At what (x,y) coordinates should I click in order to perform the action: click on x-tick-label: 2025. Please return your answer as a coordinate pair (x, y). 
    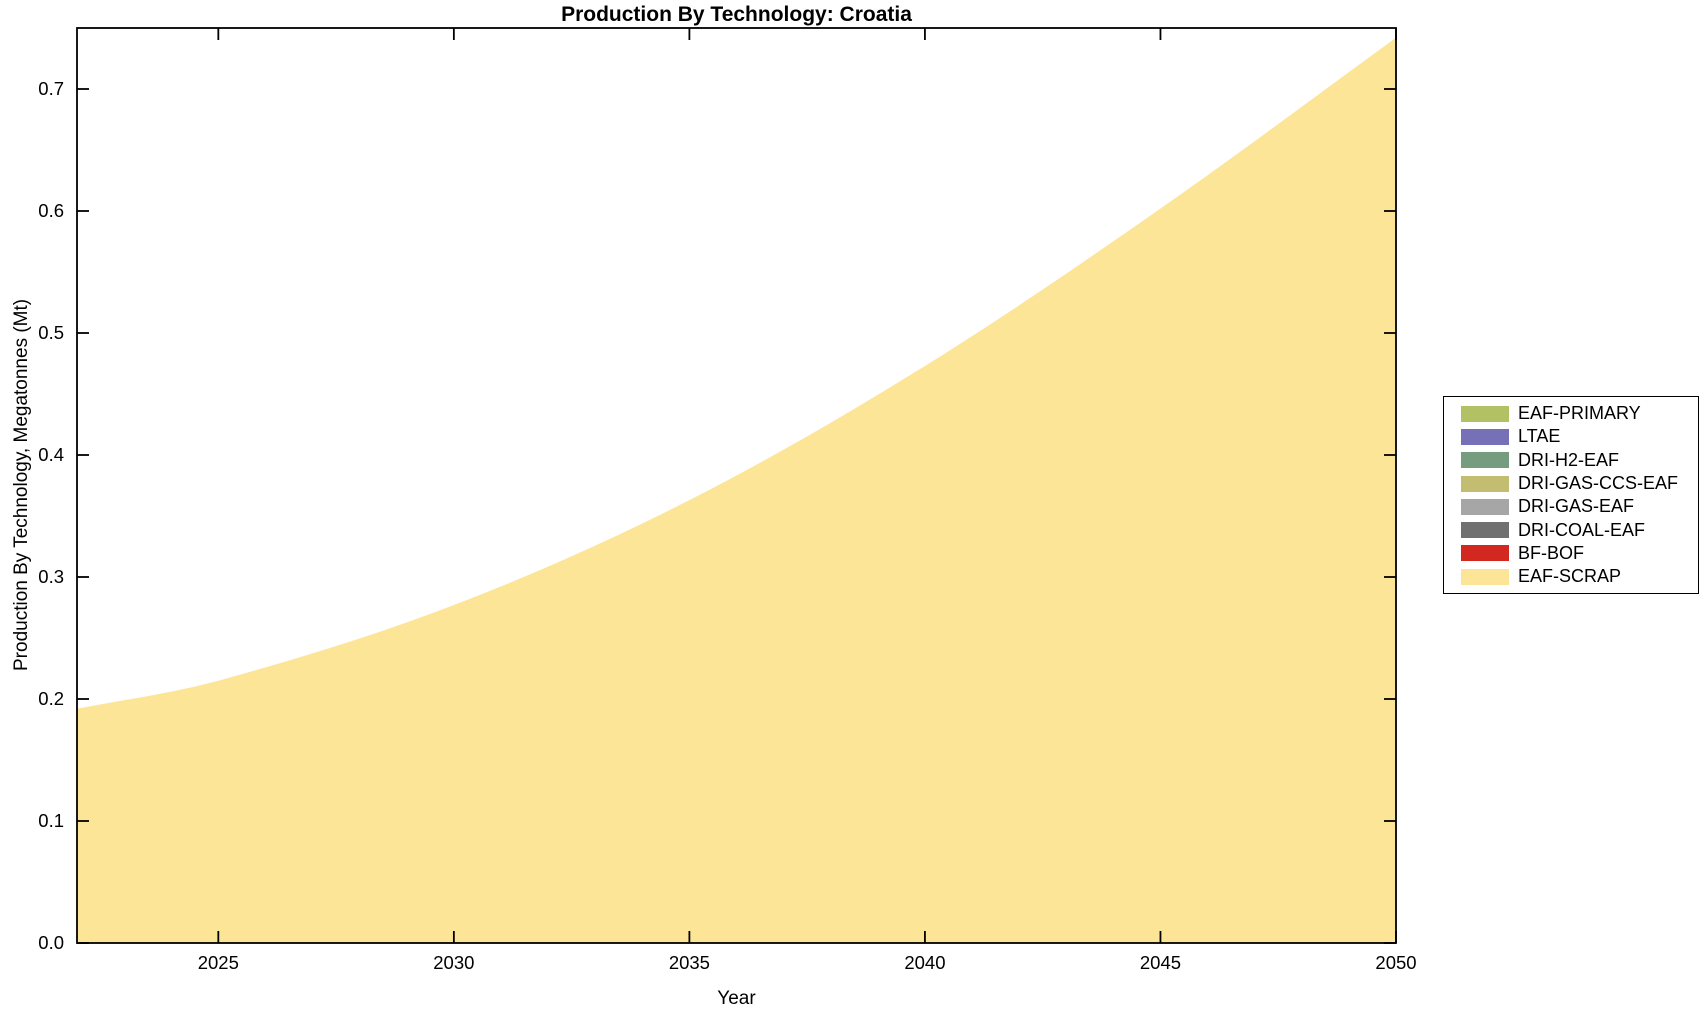
    Looking at the image, I should click on (218, 962).